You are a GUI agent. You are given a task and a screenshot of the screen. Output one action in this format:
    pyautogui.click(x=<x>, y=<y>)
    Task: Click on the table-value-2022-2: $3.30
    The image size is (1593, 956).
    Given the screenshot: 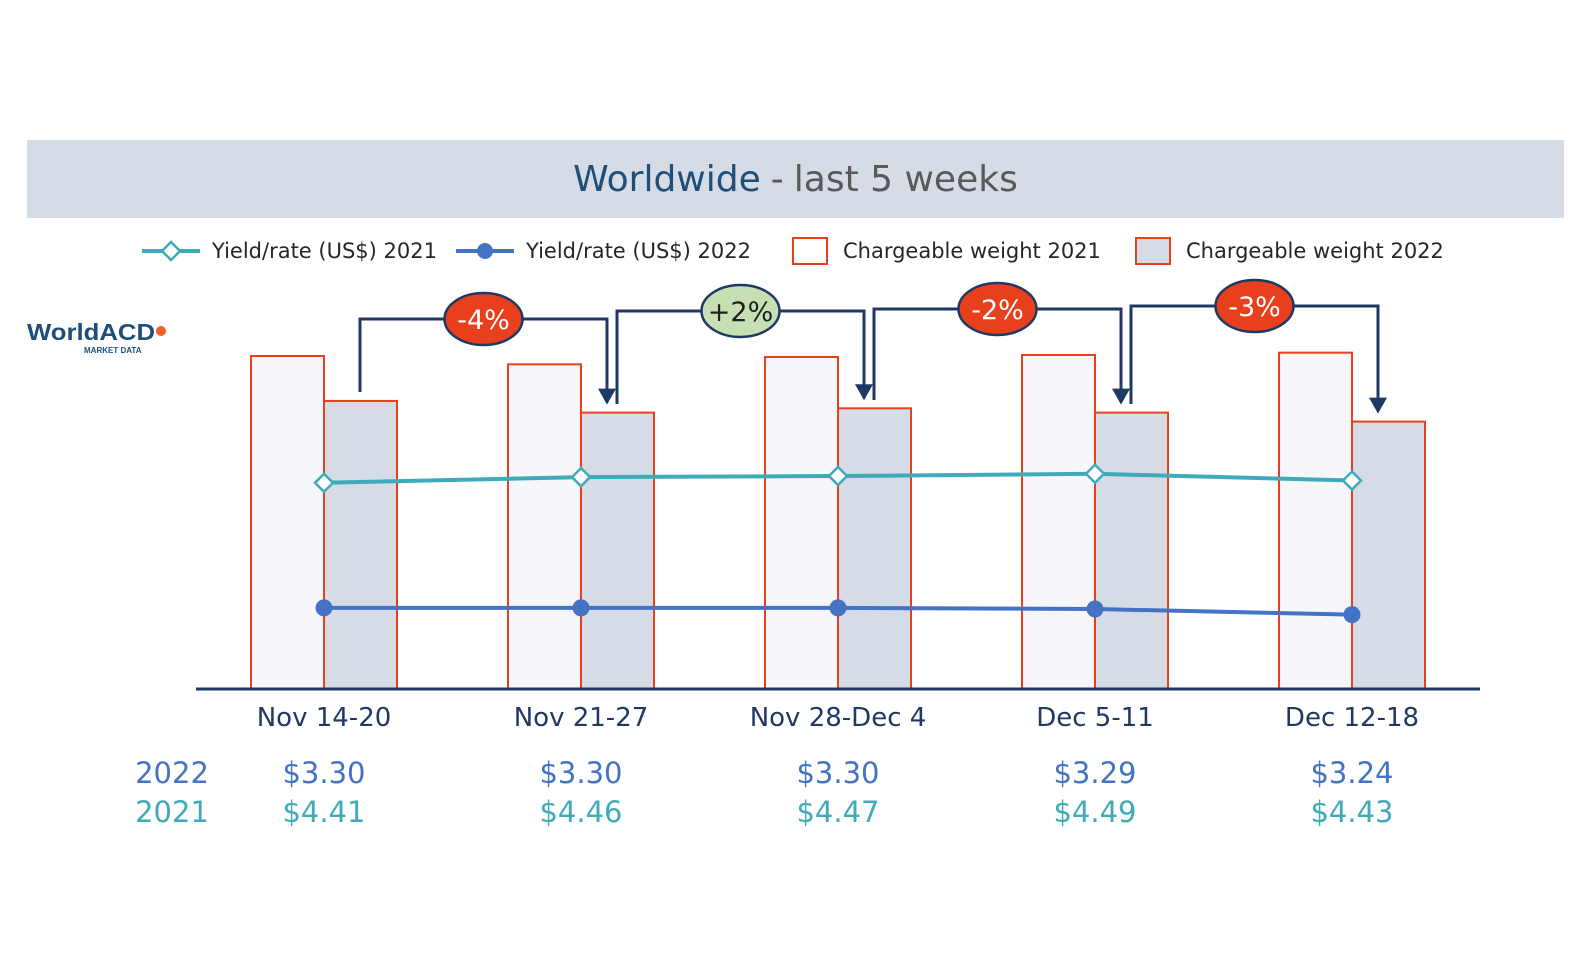 What is the action you would take?
    pyautogui.click(x=580, y=773)
    